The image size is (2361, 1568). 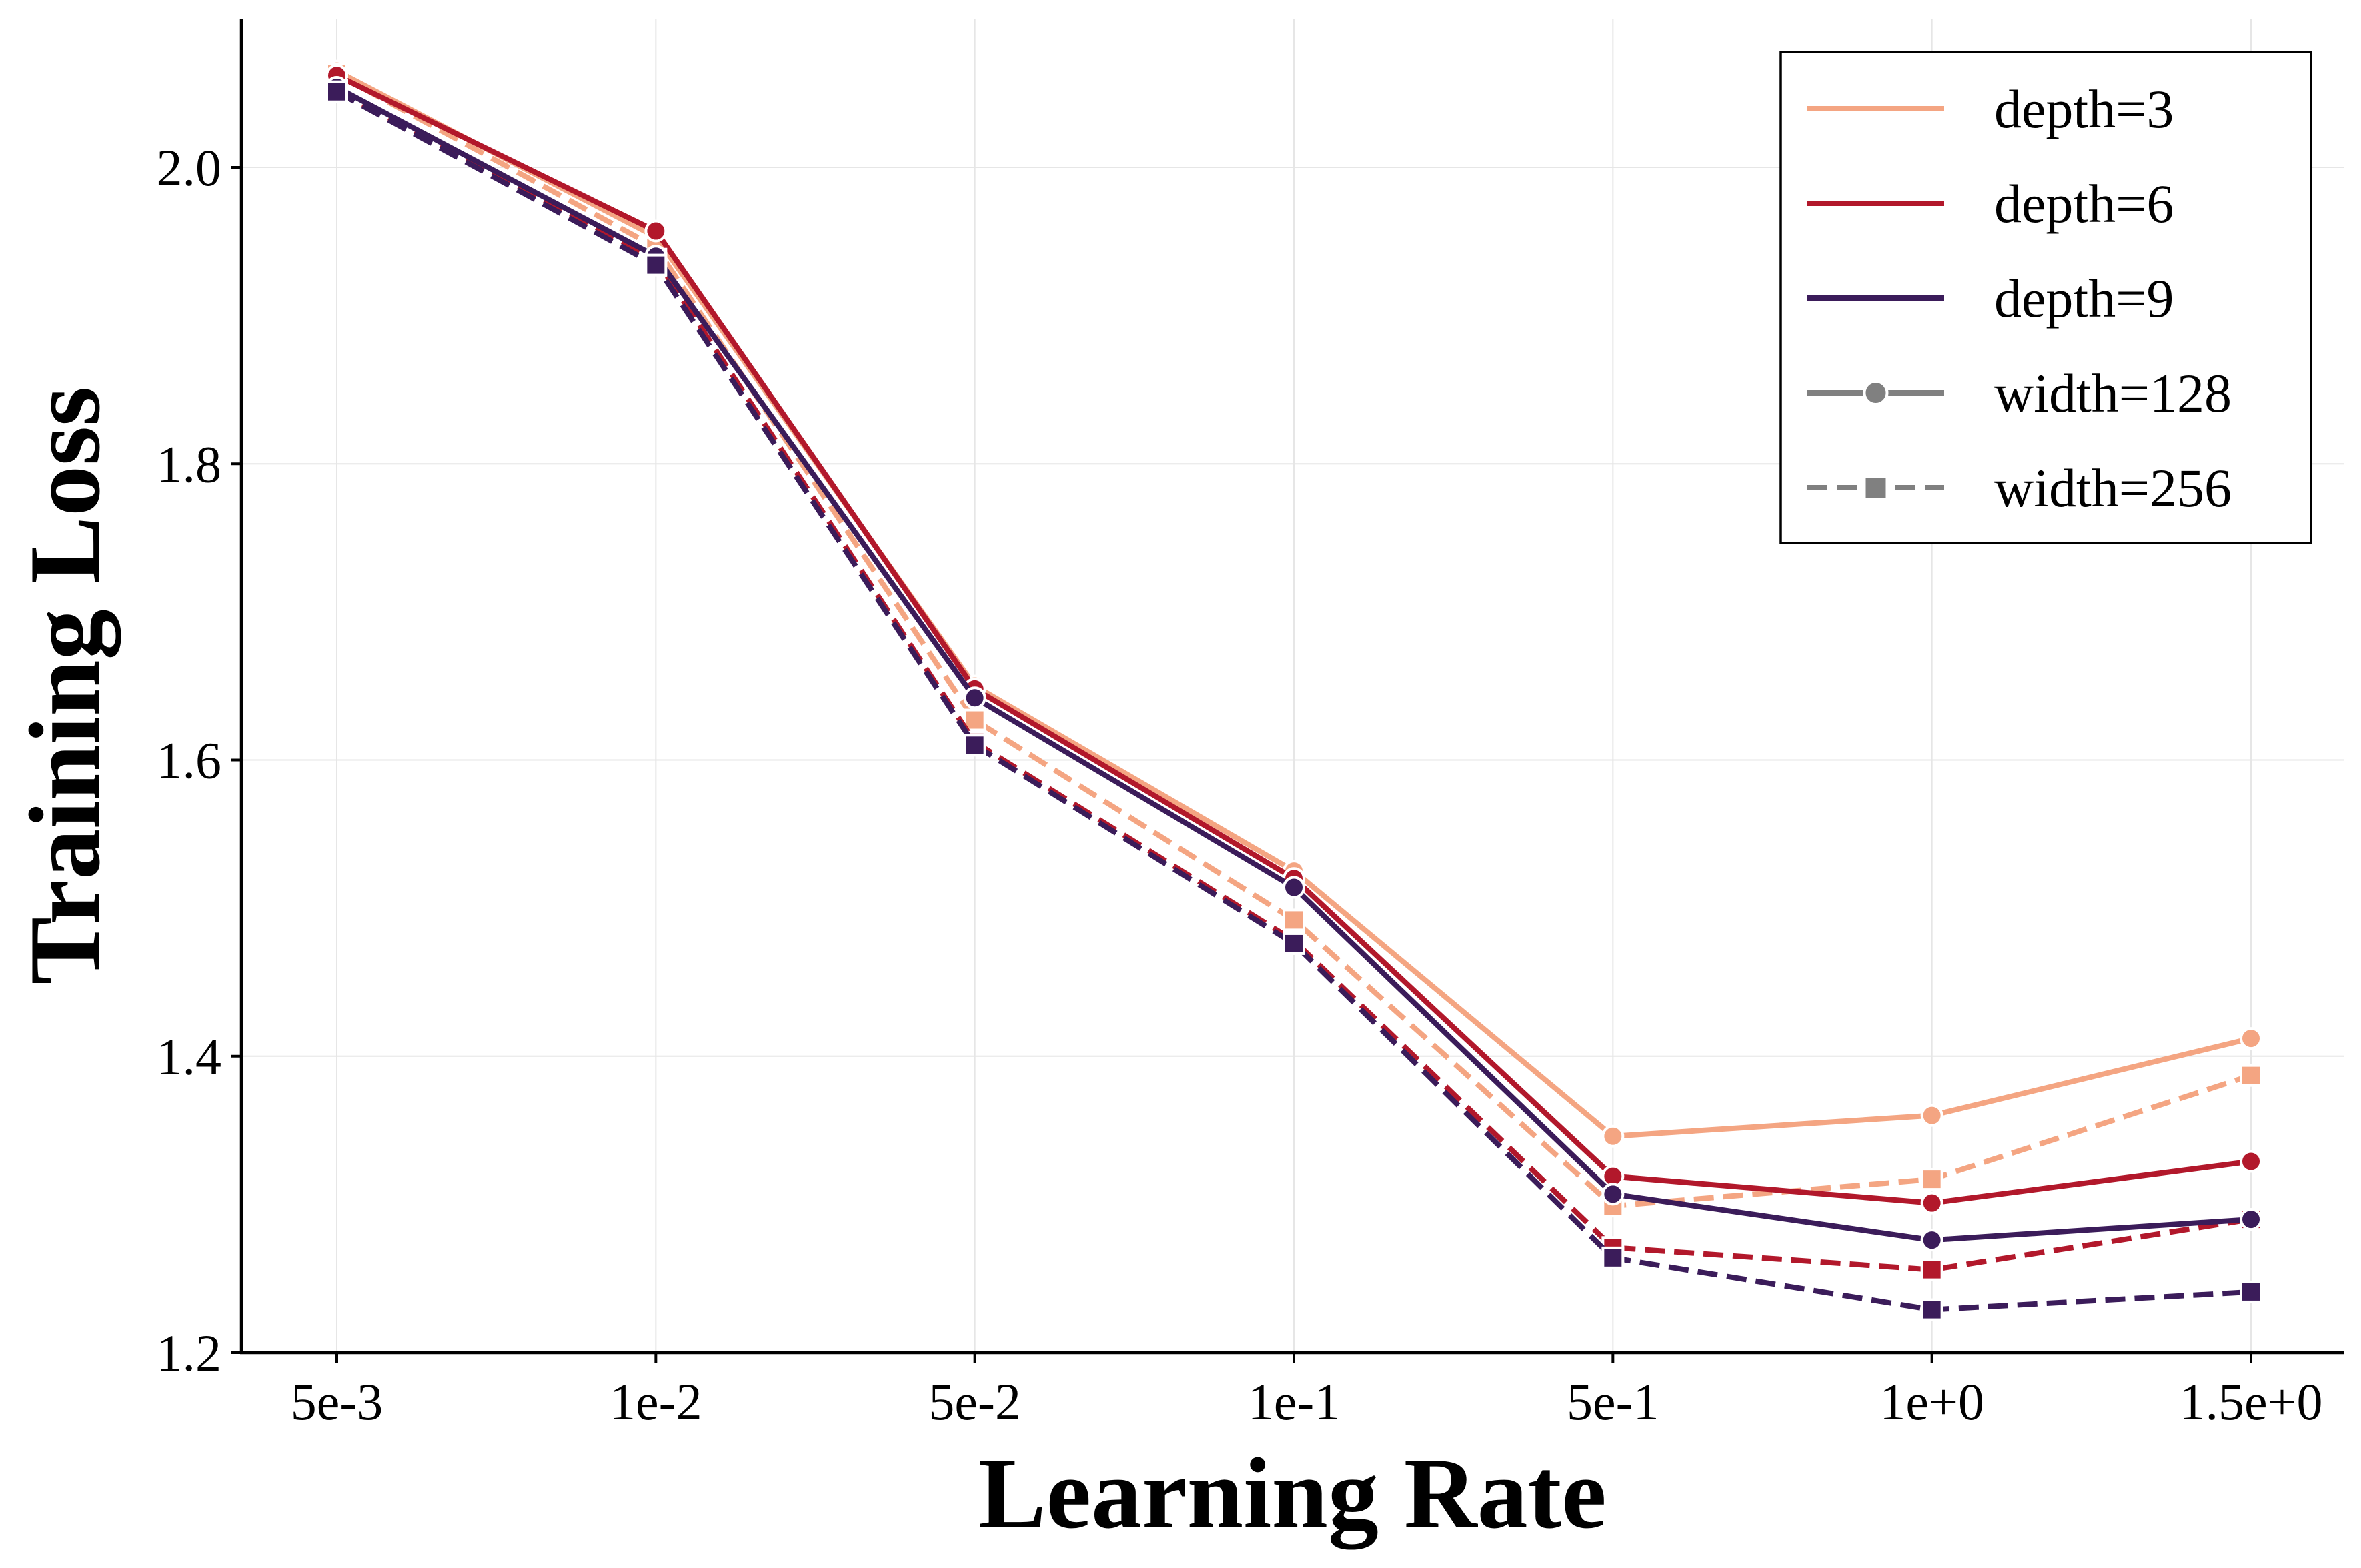 I want to click on y-axis-title: Training Loss, so click(x=65, y=686).